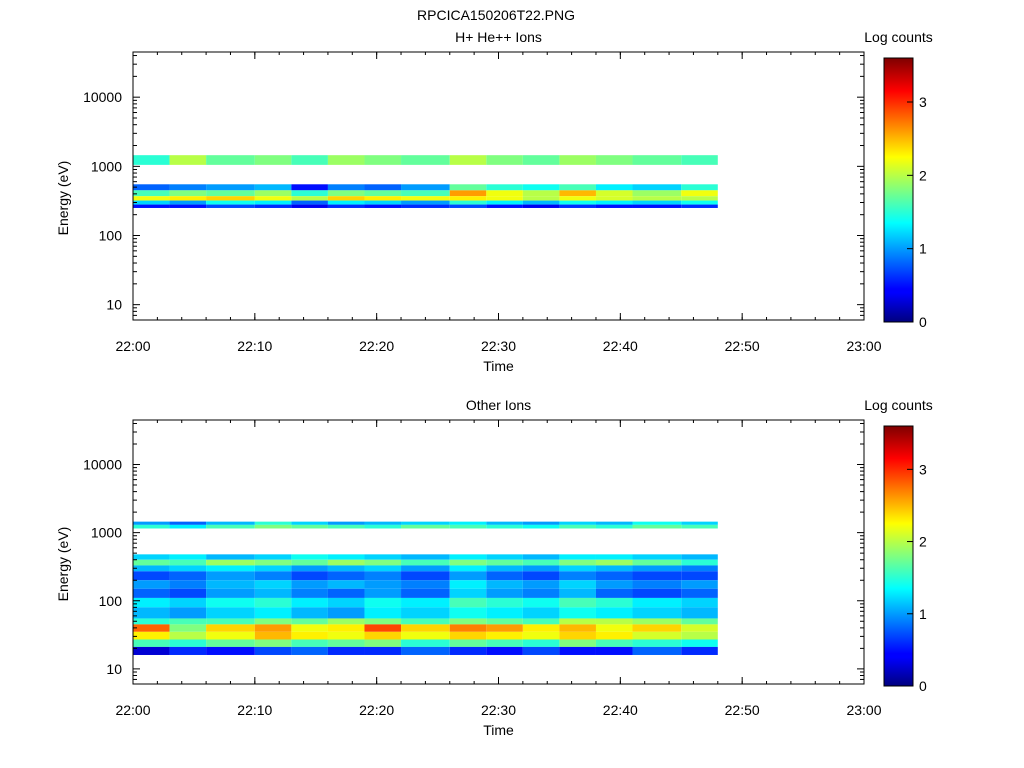  I want to click on colorbar-tick-label: 1, so click(923, 249).